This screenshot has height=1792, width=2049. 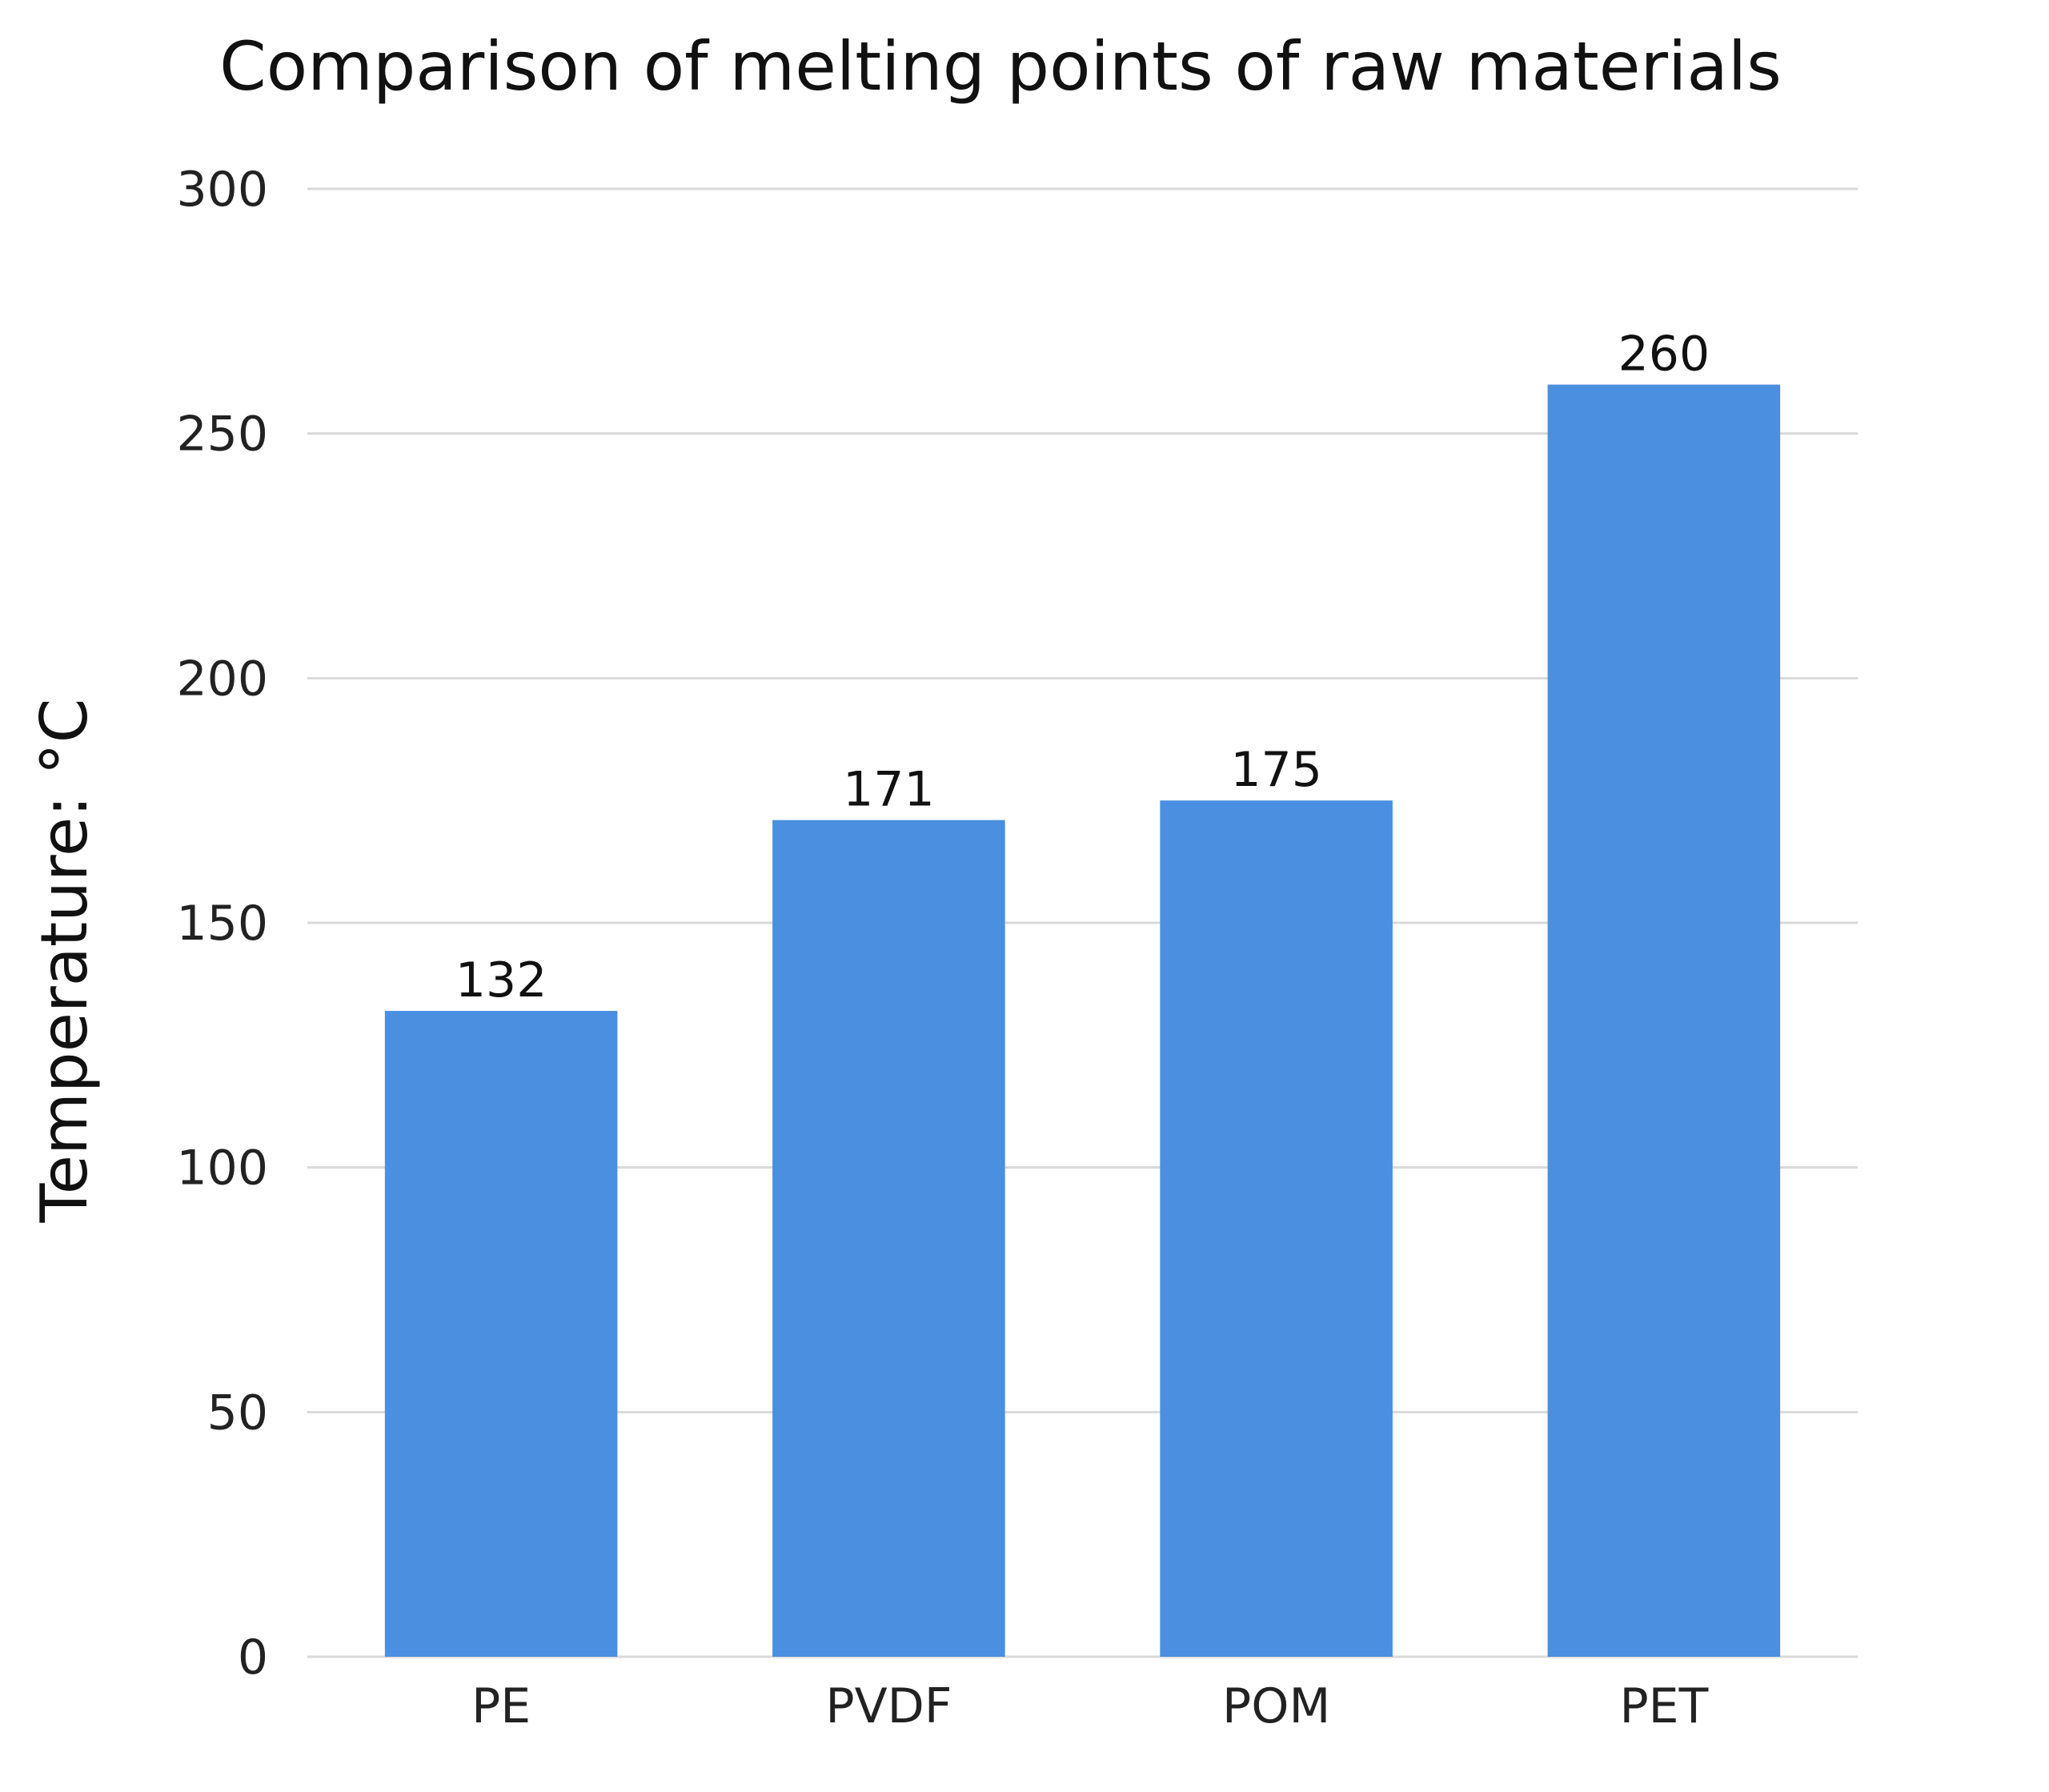 I want to click on data-label: 260, so click(x=1664, y=355).